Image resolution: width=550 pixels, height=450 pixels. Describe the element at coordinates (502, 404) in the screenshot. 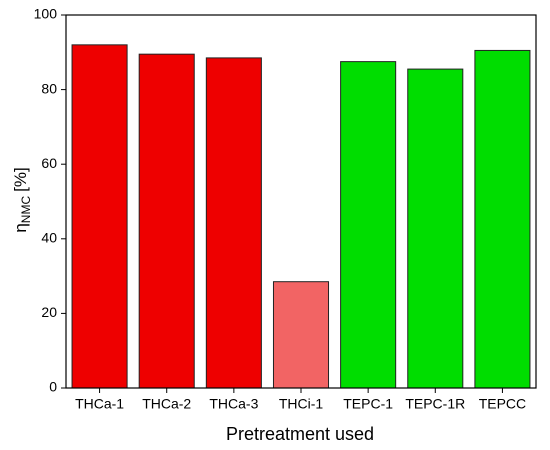

I see `x-tick-label: TEPCC` at that location.